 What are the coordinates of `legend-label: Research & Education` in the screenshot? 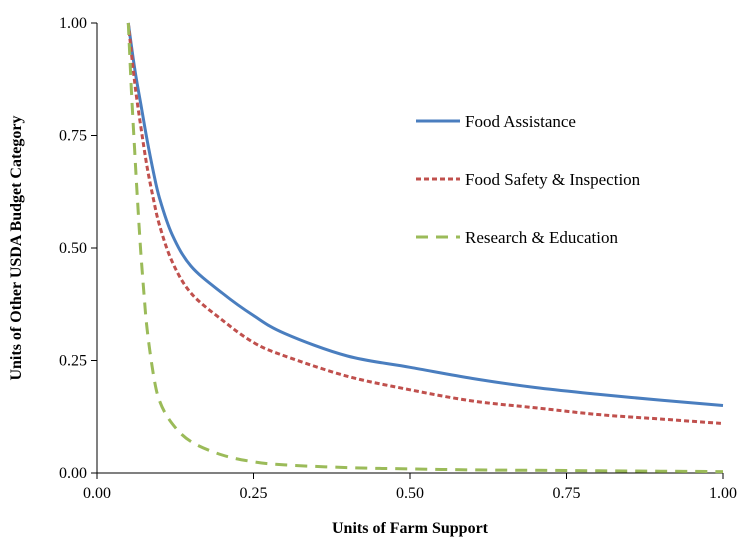 It's located at (541, 237).